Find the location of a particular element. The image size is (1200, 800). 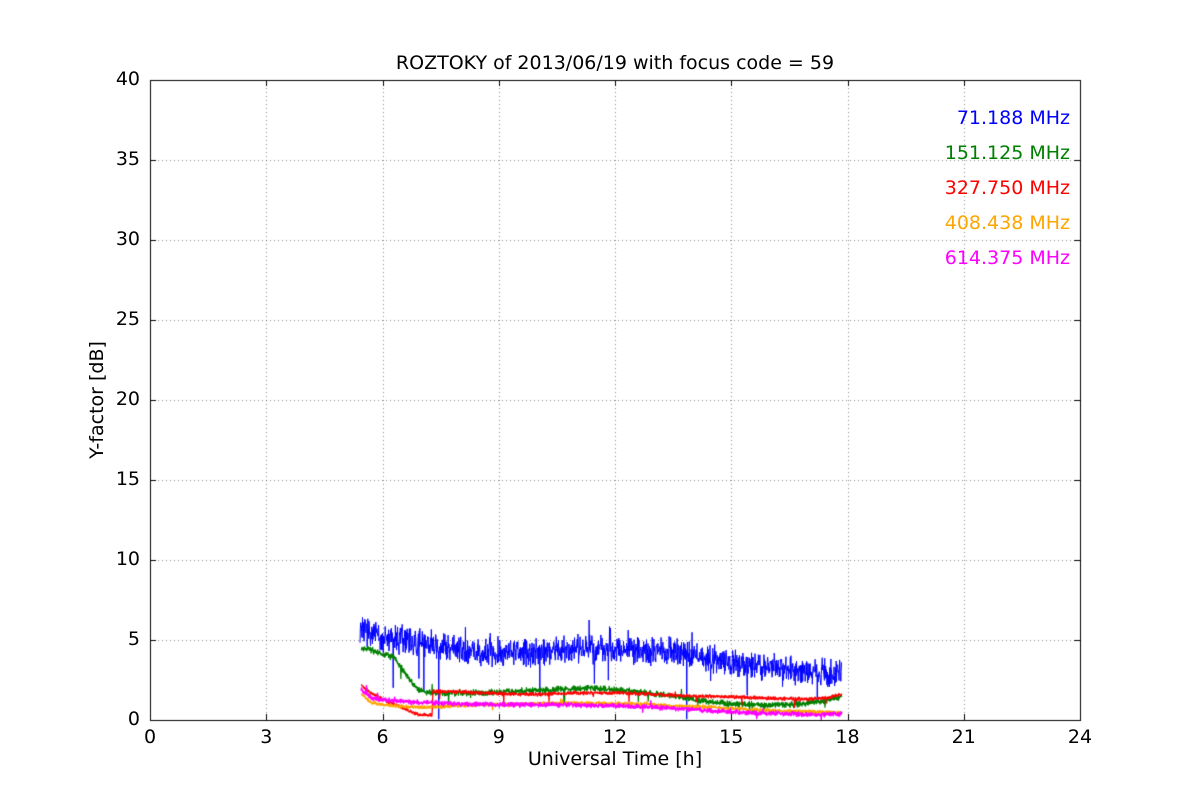

y-tick-label: 5 is located at coordinates (133, 639).